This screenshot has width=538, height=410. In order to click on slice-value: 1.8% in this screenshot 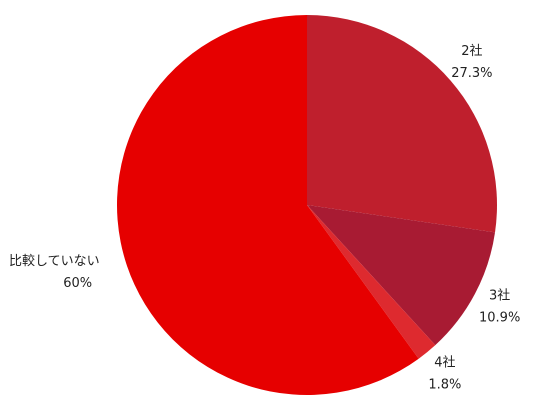, I will do `click(444, 384)`.